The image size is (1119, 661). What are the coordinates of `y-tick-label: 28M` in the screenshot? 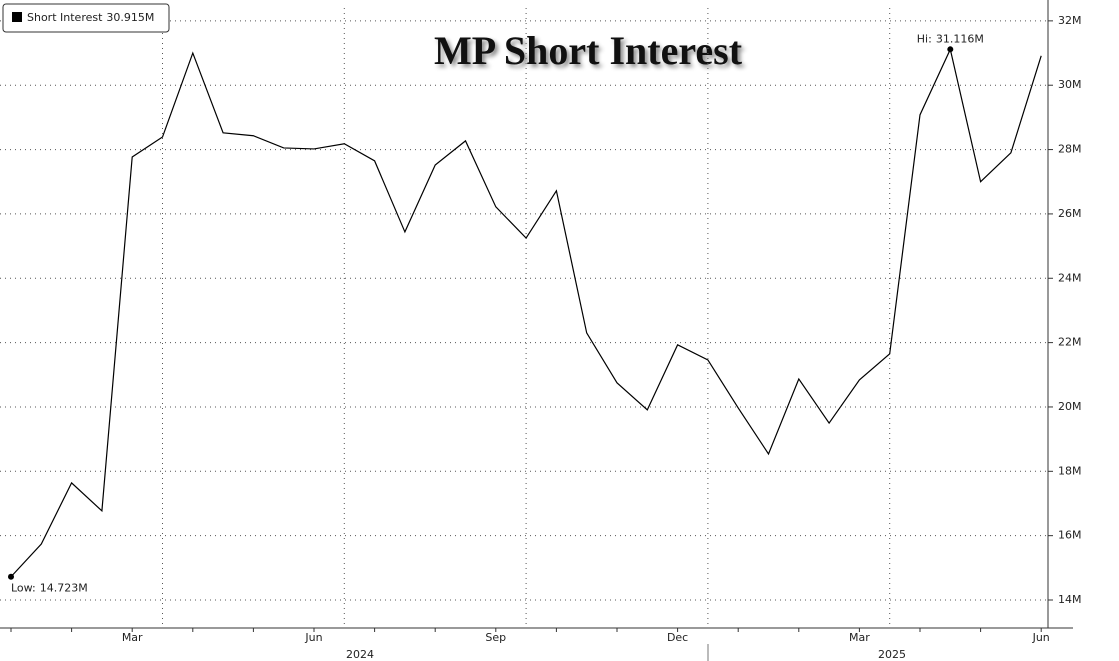 It's located at (1070, 149).